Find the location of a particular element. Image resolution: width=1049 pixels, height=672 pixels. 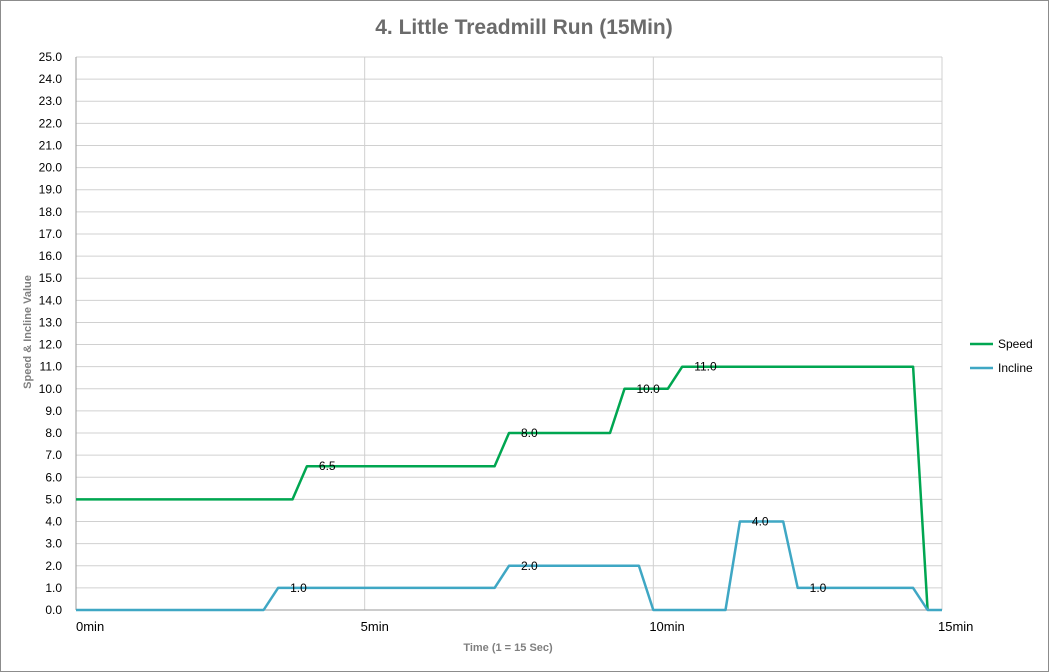

y-axis-title: Speed & Incline Value is located at coordinates (28, 332).